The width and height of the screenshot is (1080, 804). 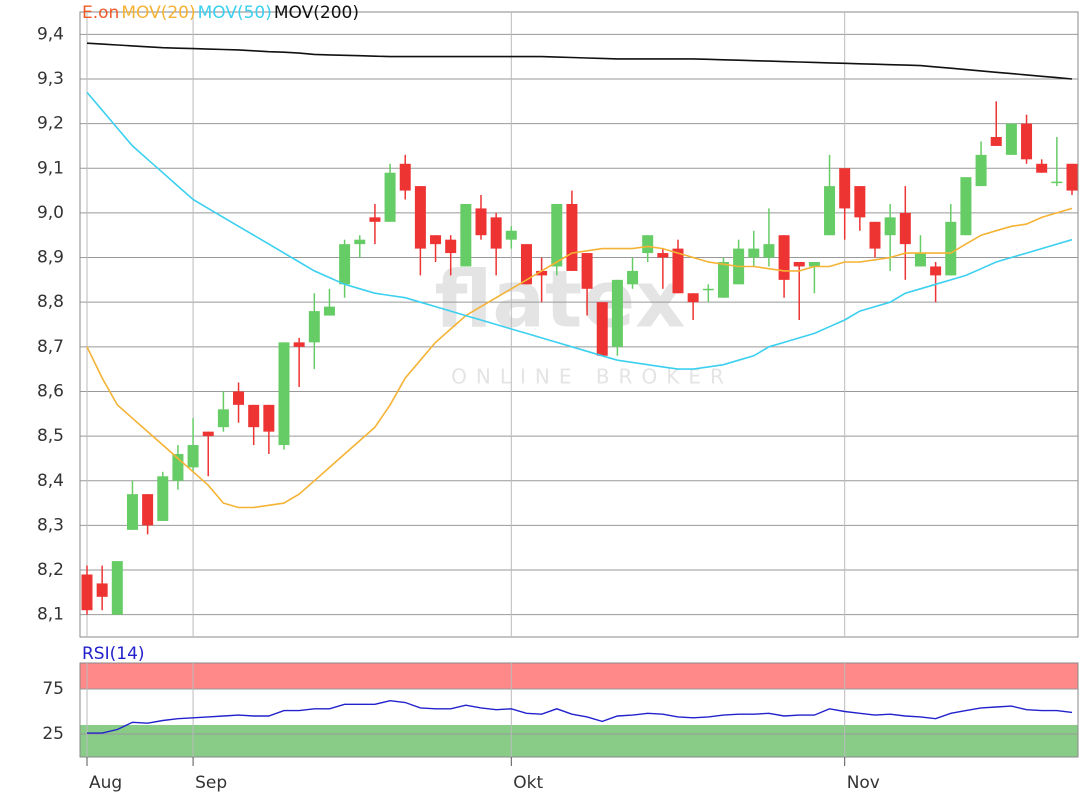 What do you see at coordinates (235, 13) in the screenshot?
I see `legend-entry: MOV(50)` at bounding box center [235, 13].